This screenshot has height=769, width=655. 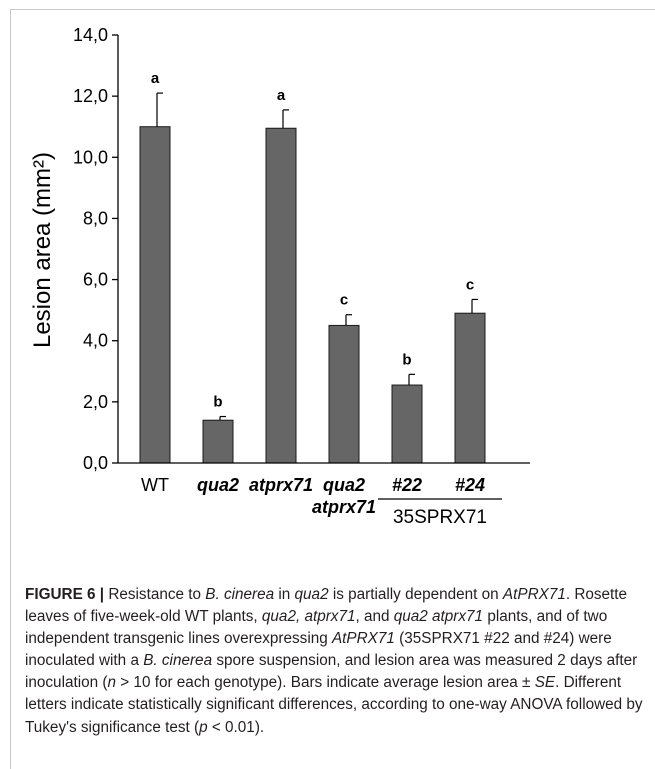 What do you see at coordinates (95, 402) in the screenshot?
I see `y-tick-label: 2,0` at bounding box center [95, 402].